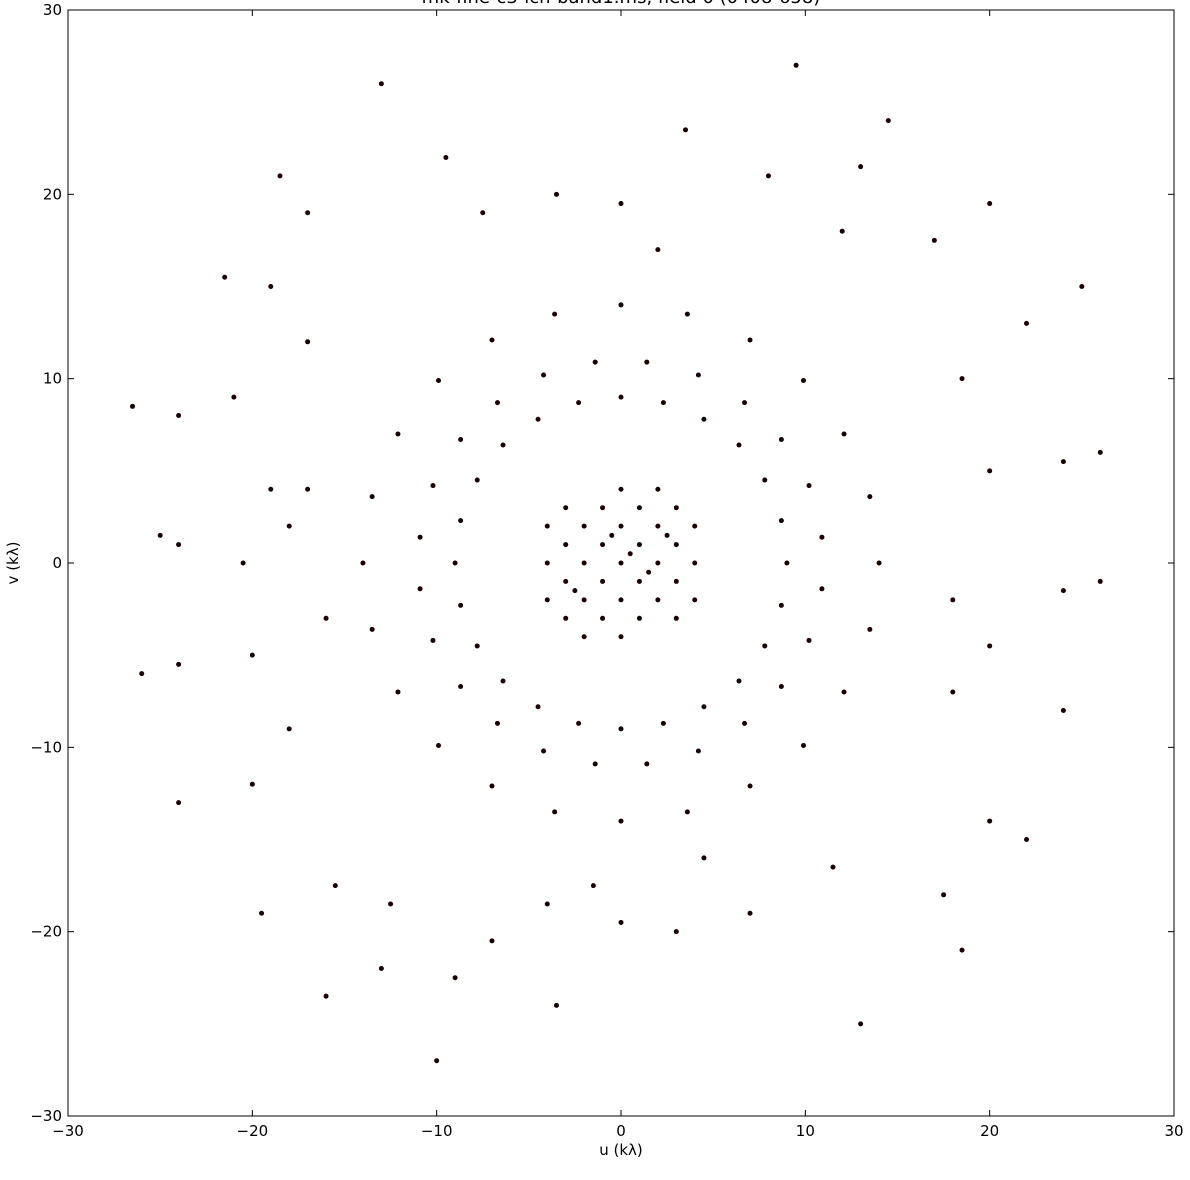  Describe the element at coordinates (13, 563) in the screenshot. I see `y-axis-label: v (kλ)` at that location.